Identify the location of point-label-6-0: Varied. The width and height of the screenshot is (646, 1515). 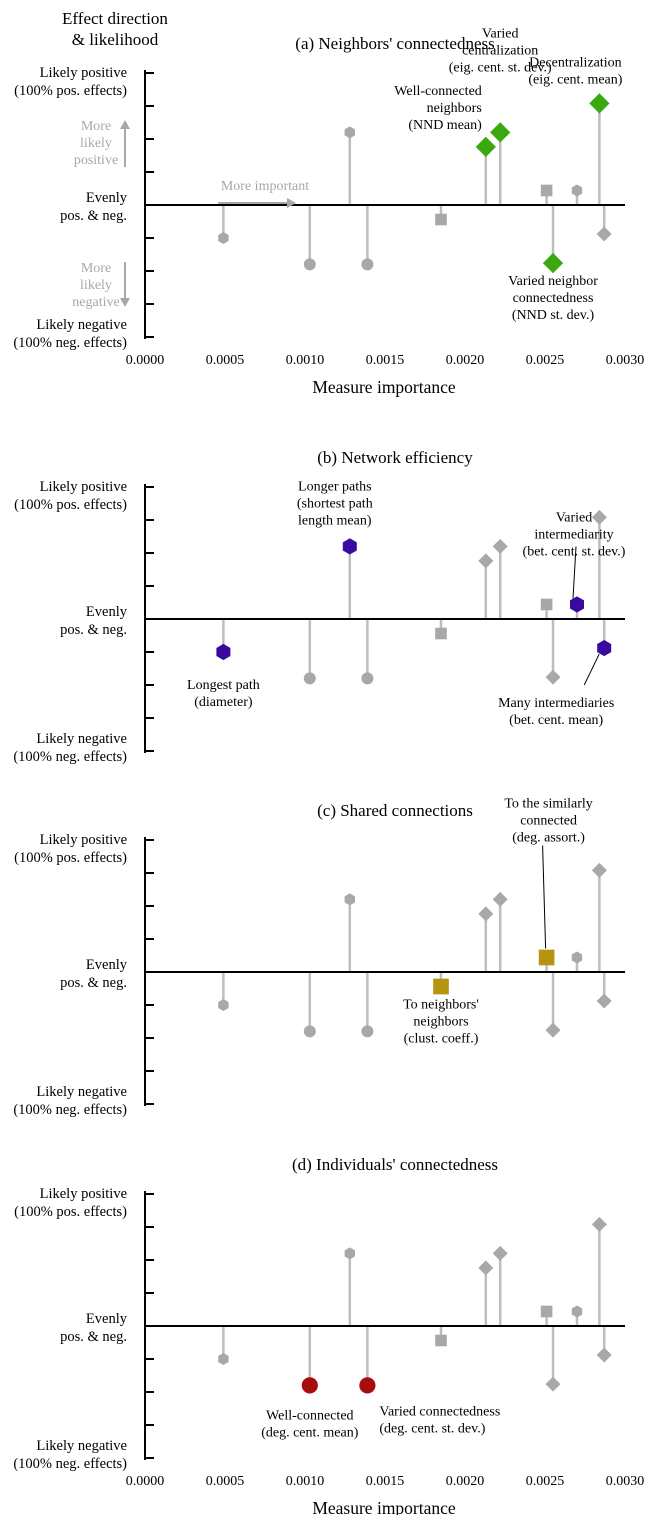
(500, 33).